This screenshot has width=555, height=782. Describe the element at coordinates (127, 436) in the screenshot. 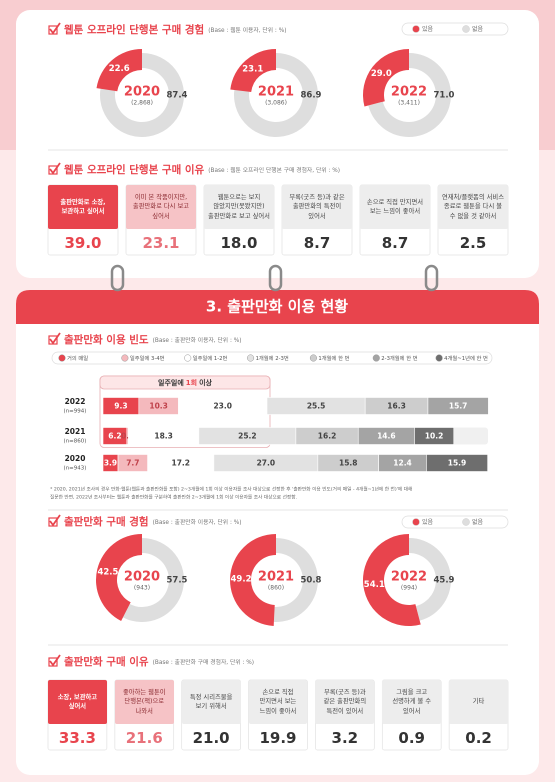

I see `segment-label: 0.4` at that location.